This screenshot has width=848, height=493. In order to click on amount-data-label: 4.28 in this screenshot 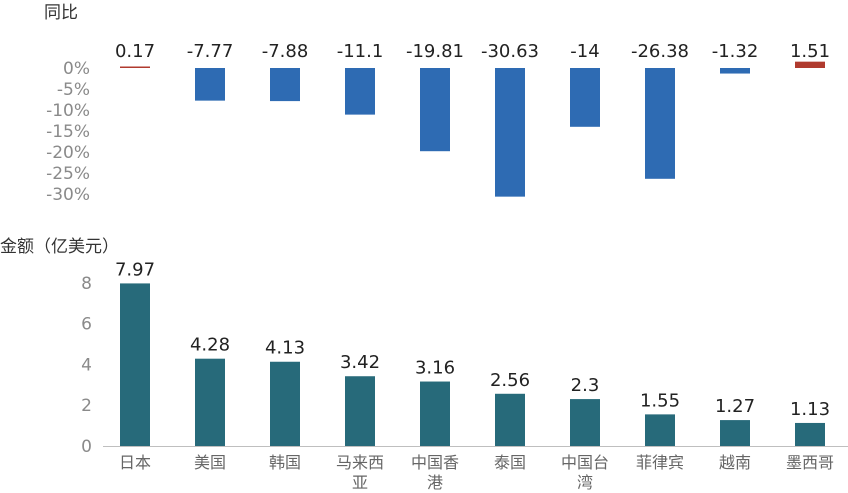, I will do `click(210, 345)`.